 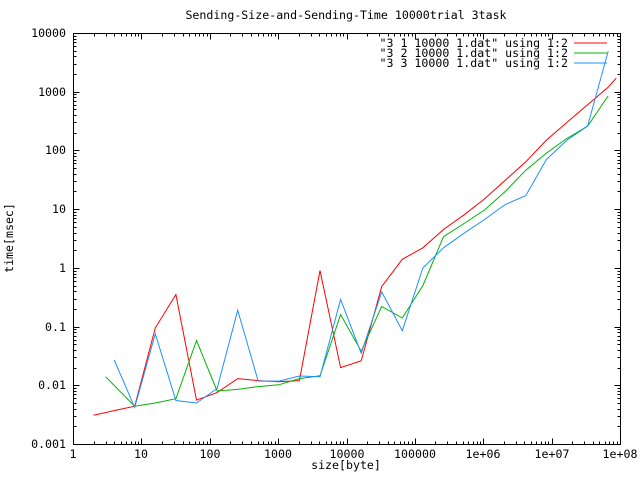 What do you see at coordinates (346, 465) in the screenshot?
I see `x-axis-label: size[byte]` at bounding box center [346, 465].